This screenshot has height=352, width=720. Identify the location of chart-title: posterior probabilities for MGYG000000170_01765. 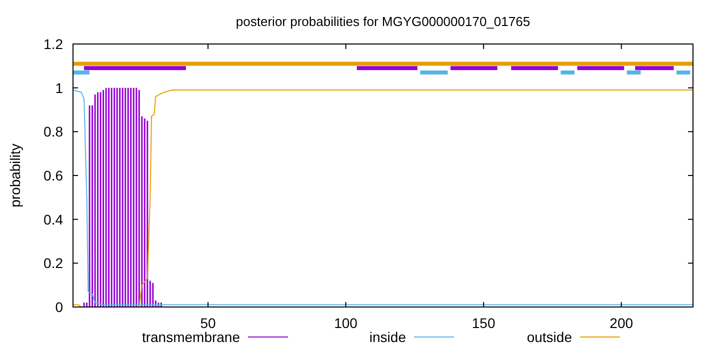
(383, 21).